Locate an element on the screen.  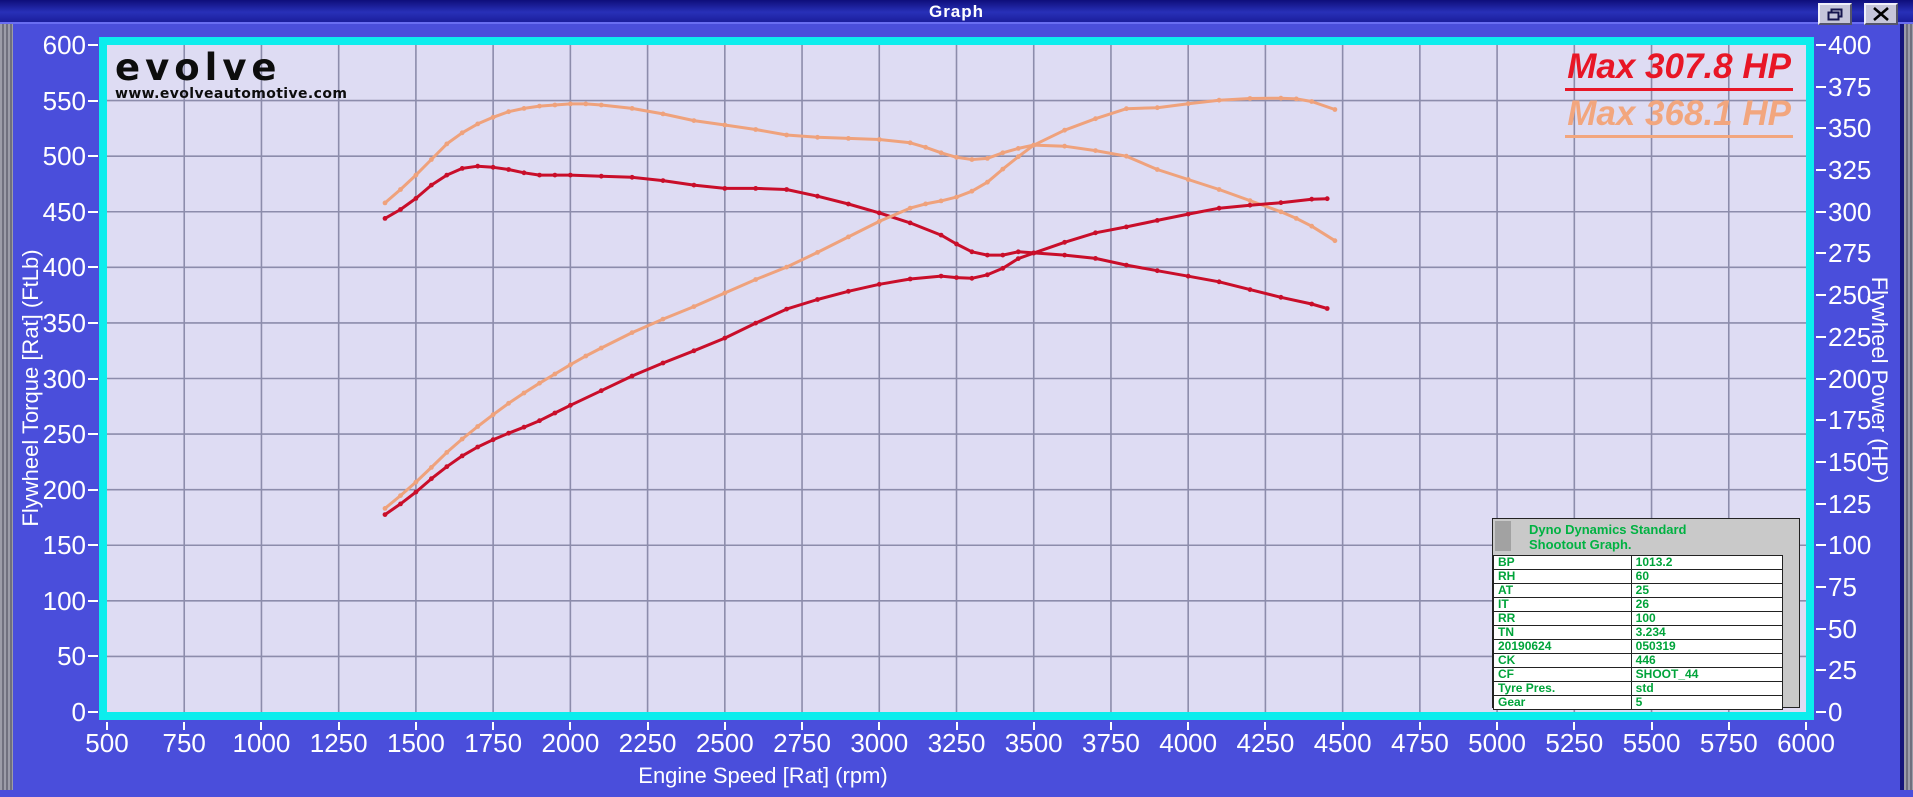
y-axis-left-tick-label: 0 is located at coordinates (78, 712).